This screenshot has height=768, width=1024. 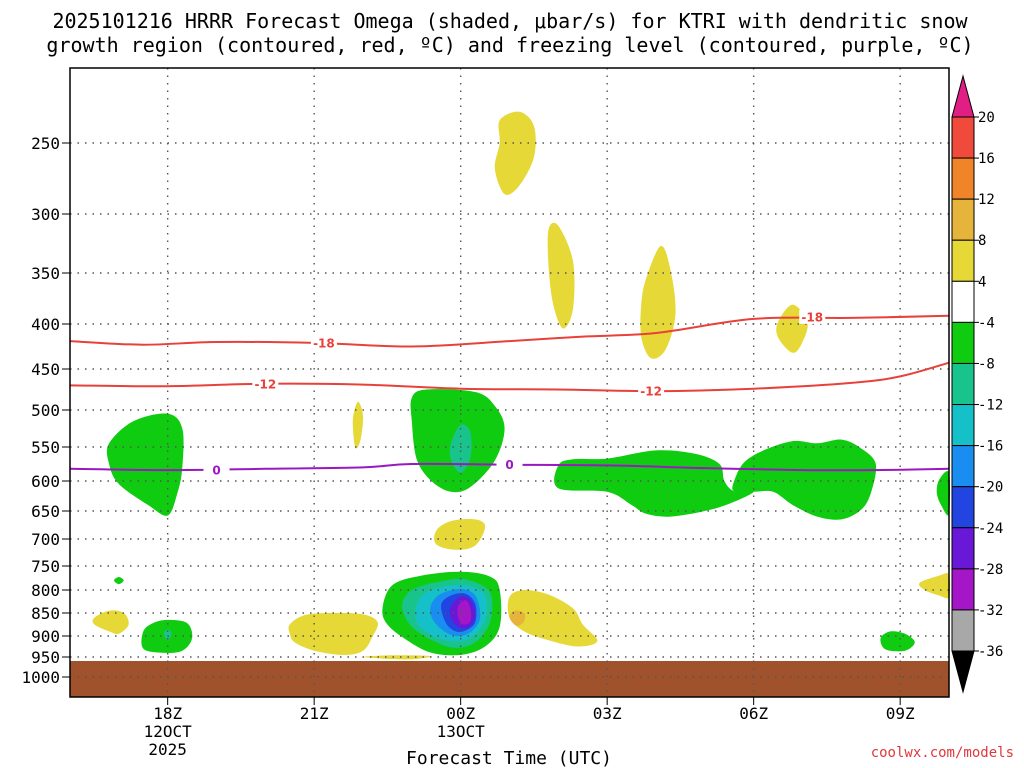 What do you see at coordinates (561, 275) in the screenshot?
I see `omega-pos-350a` at bounding box center [561, 275].